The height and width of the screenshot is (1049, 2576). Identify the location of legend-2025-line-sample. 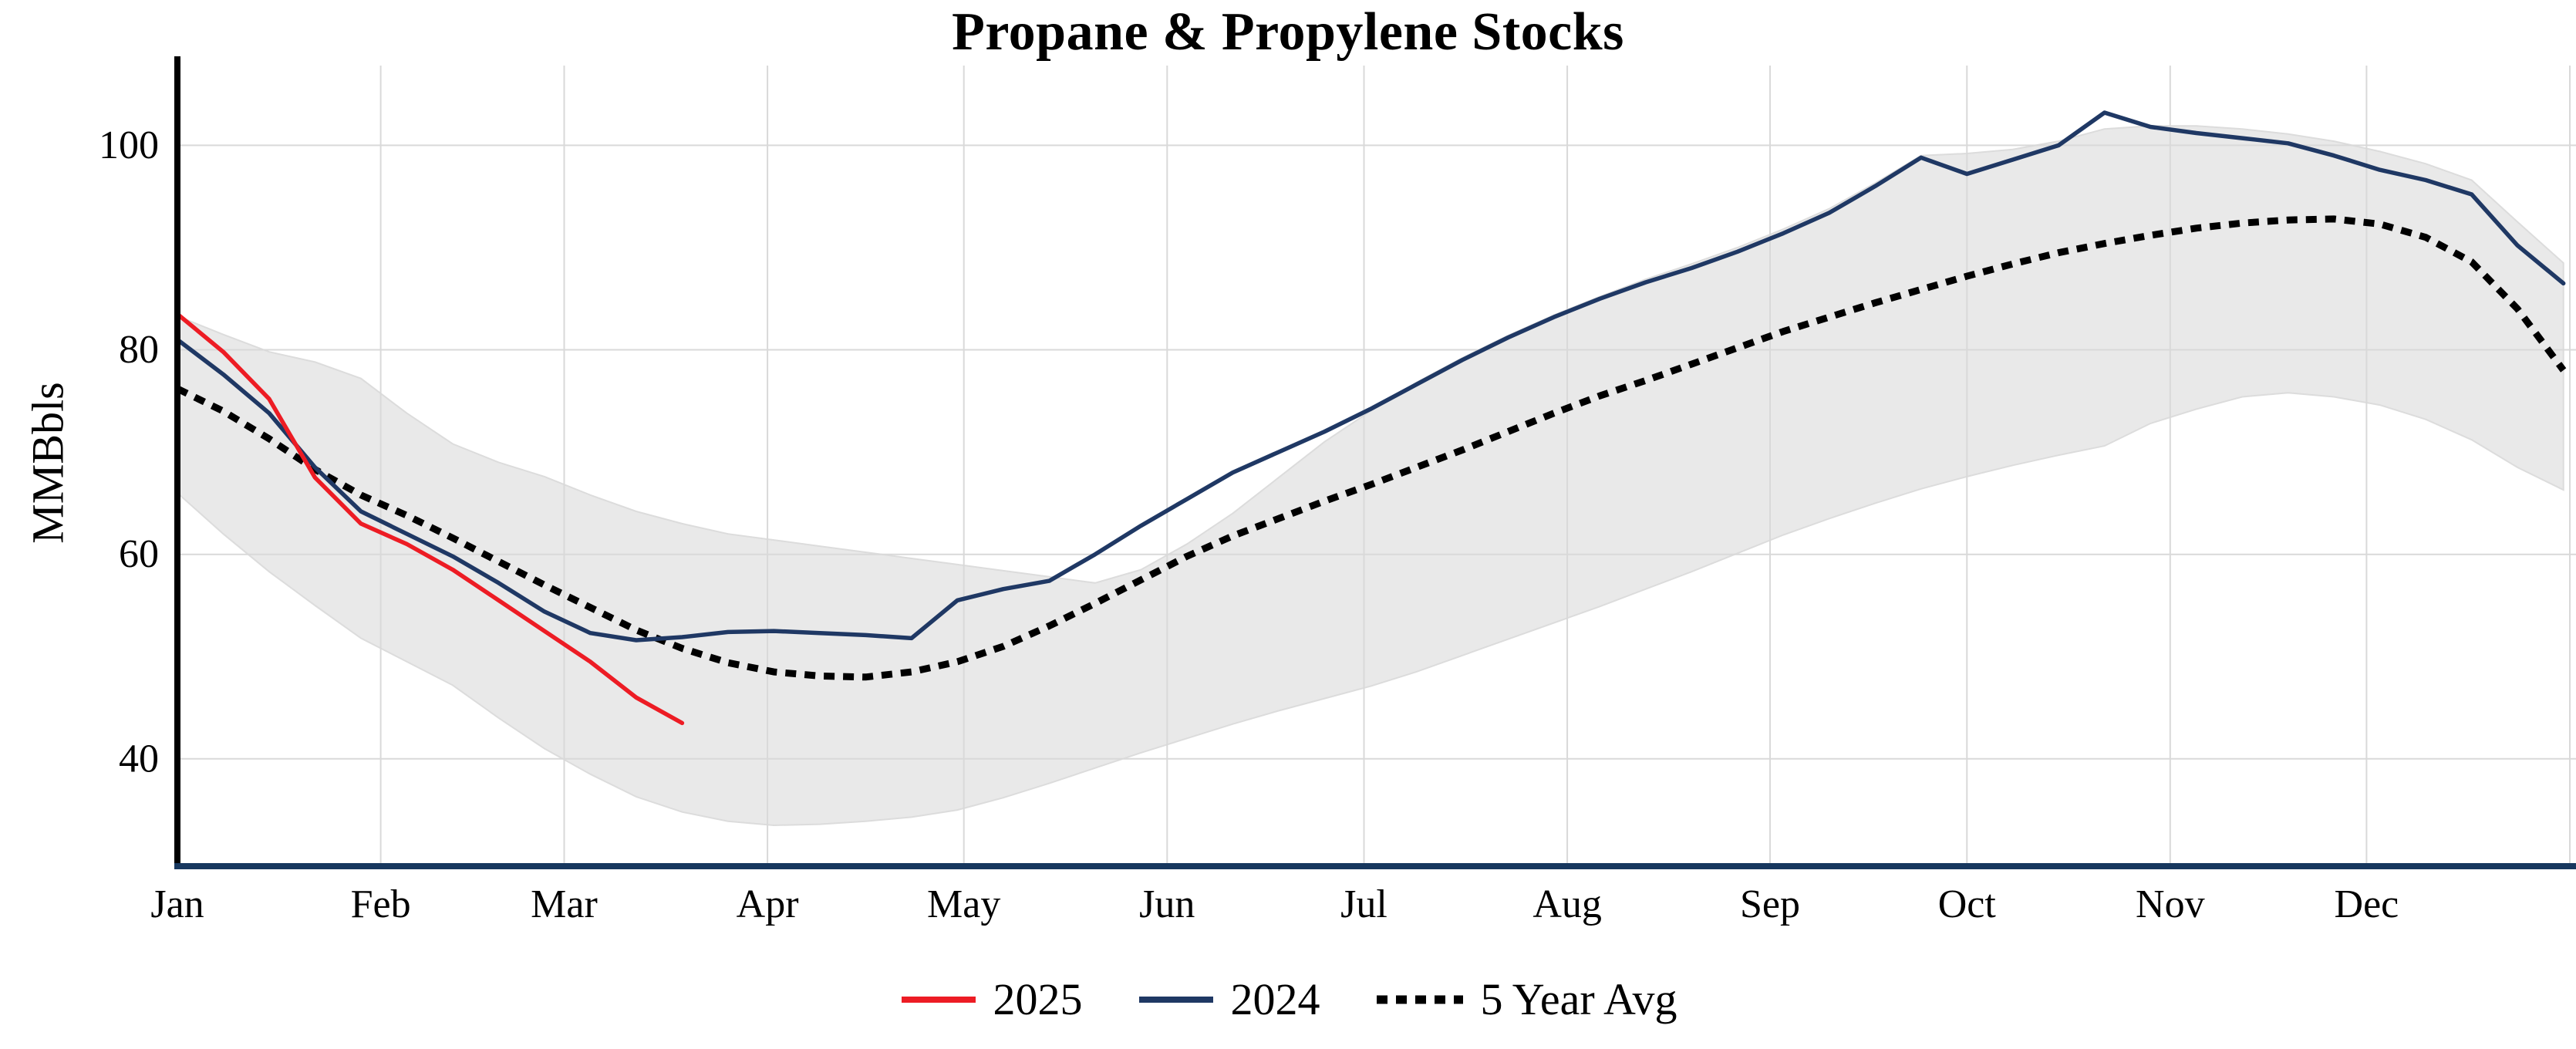
(939, 999).